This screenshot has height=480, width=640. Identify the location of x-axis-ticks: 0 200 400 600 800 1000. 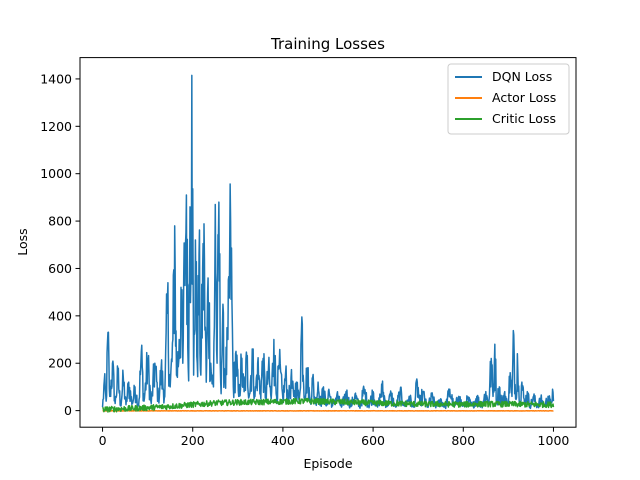
(334, 437).